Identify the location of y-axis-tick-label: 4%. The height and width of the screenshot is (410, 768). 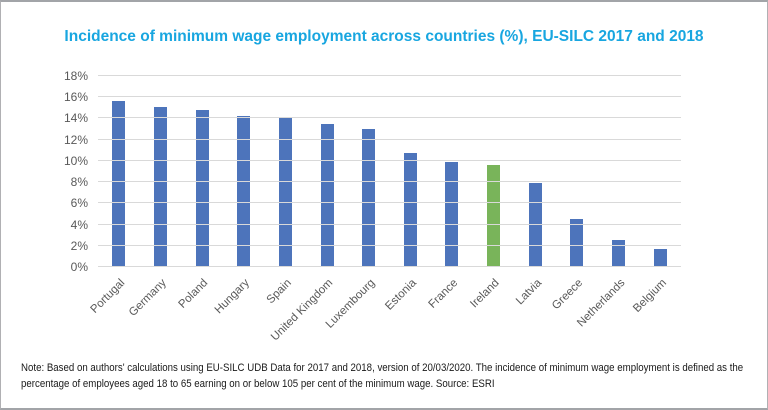
(79, 224).